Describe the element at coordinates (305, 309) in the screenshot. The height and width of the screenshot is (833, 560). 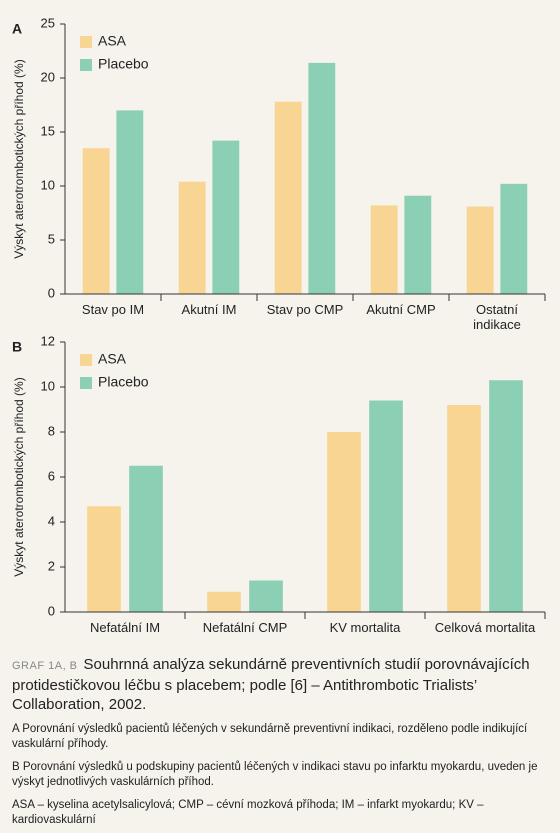
I see `x-tick-label: Stav po CMP` at that location.